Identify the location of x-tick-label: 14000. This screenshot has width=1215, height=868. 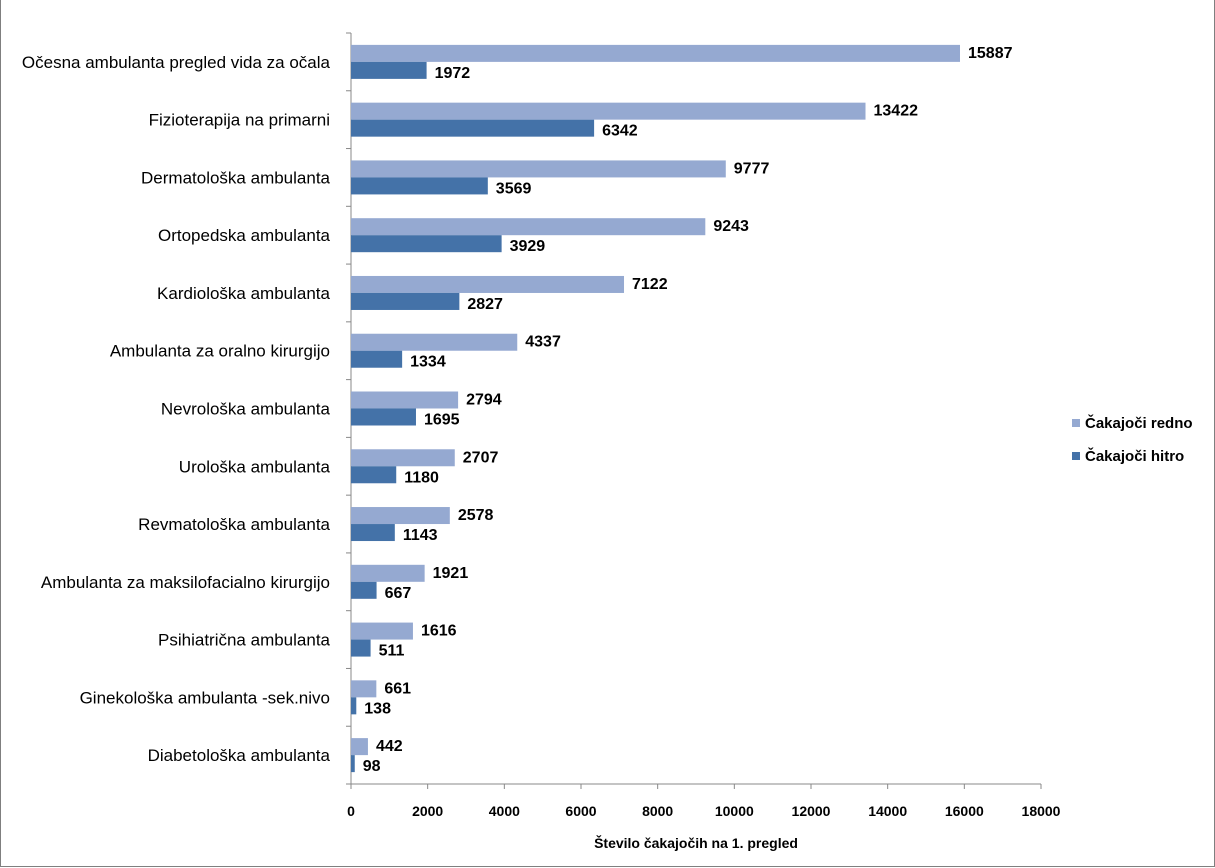
(887, 811).